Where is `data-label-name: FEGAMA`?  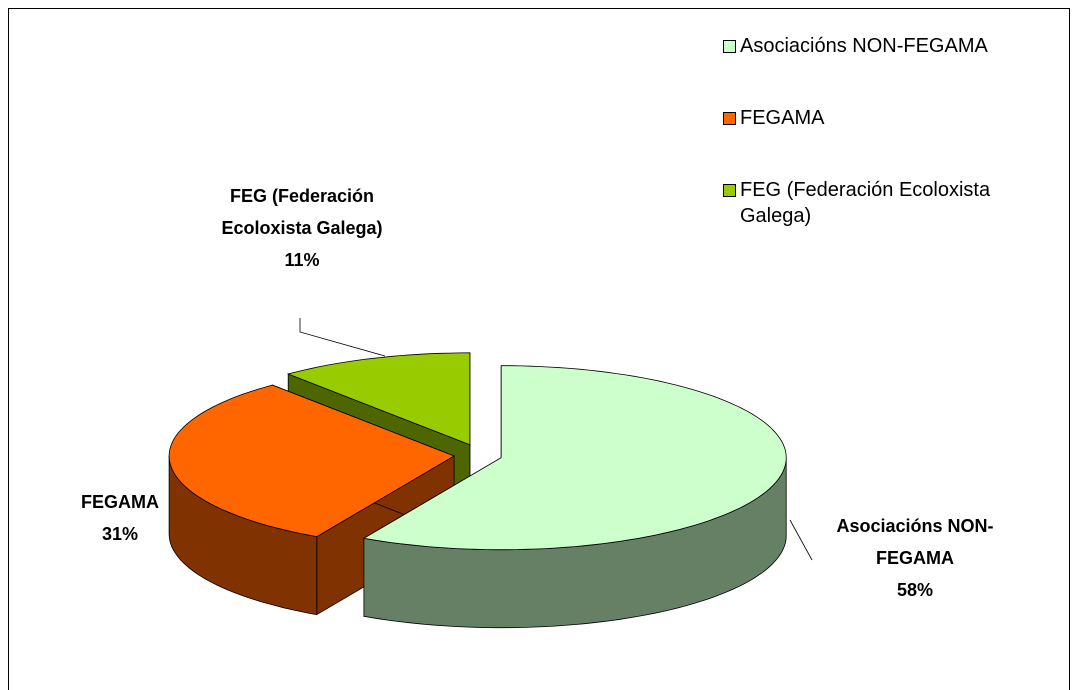 data-label-name: FEGAMA is located at coordinates (120, 502).